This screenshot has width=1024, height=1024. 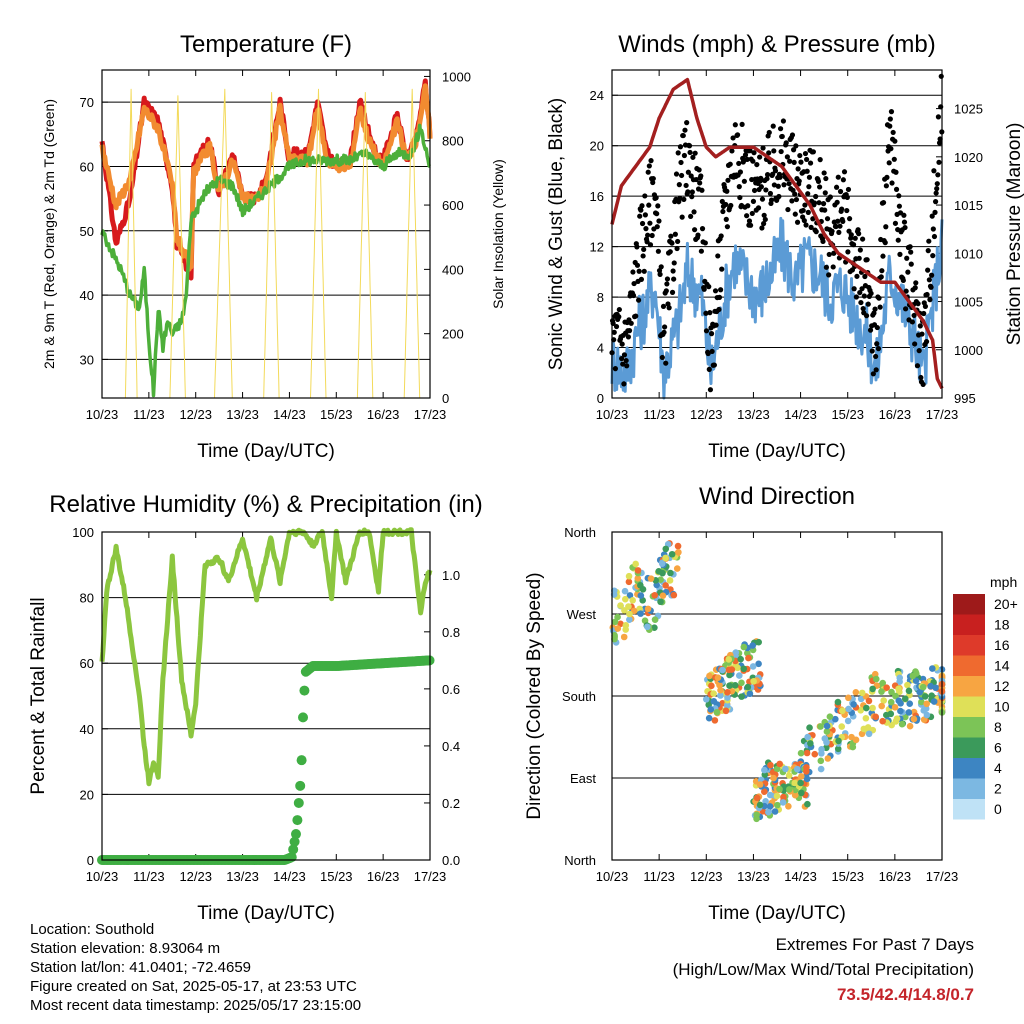 I want to click on y2-tick-label: 1.0, so click(x=451, y=575).